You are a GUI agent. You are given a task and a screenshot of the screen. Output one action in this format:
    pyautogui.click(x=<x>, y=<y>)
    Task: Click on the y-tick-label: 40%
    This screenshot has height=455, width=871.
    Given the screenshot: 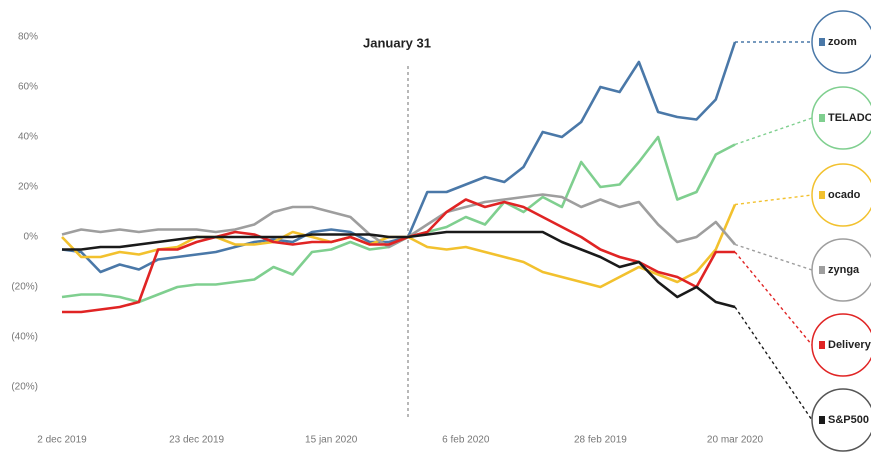 What is the action you would take?
    pyautogui.click(x=28, y=137)
    